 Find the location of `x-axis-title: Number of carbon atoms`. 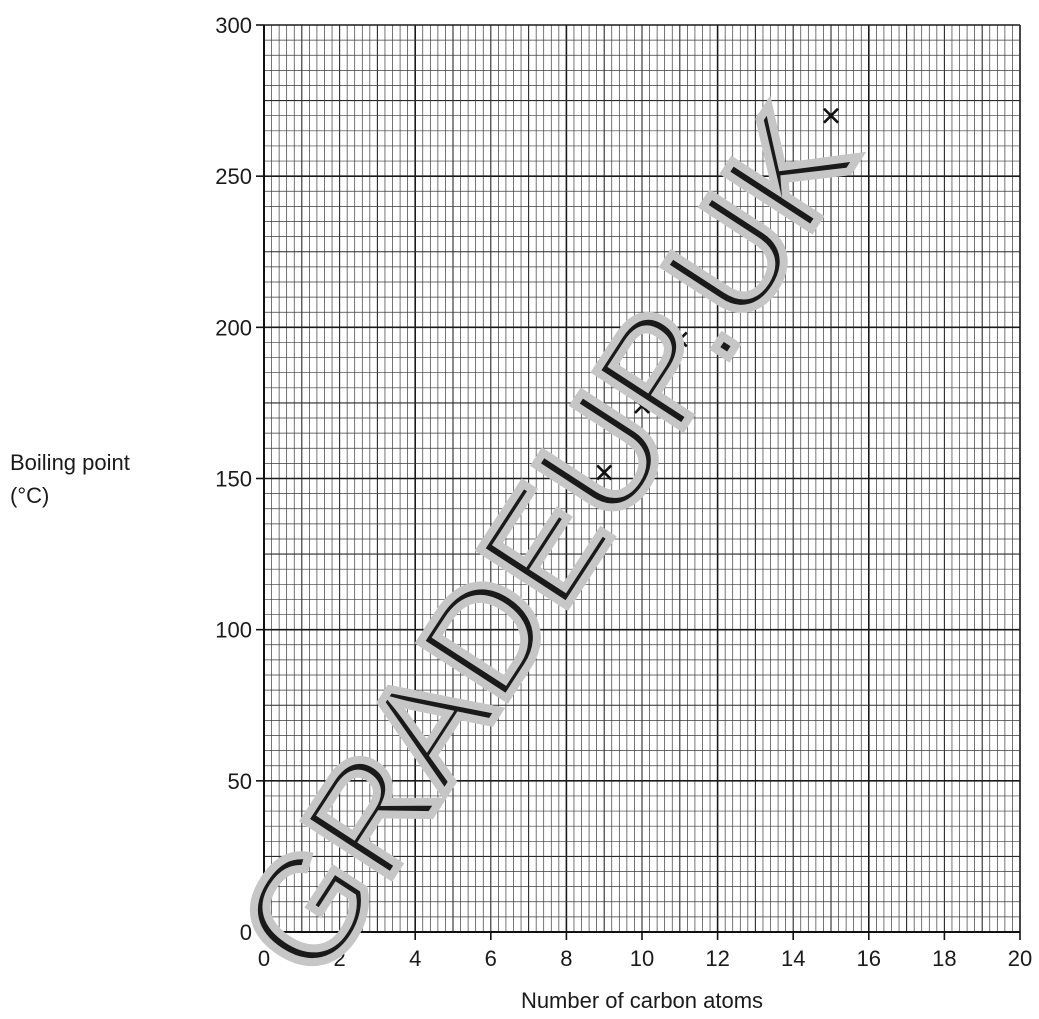

x-axis-title: Number of carbon atoms is located at coordinates (642, 1000).